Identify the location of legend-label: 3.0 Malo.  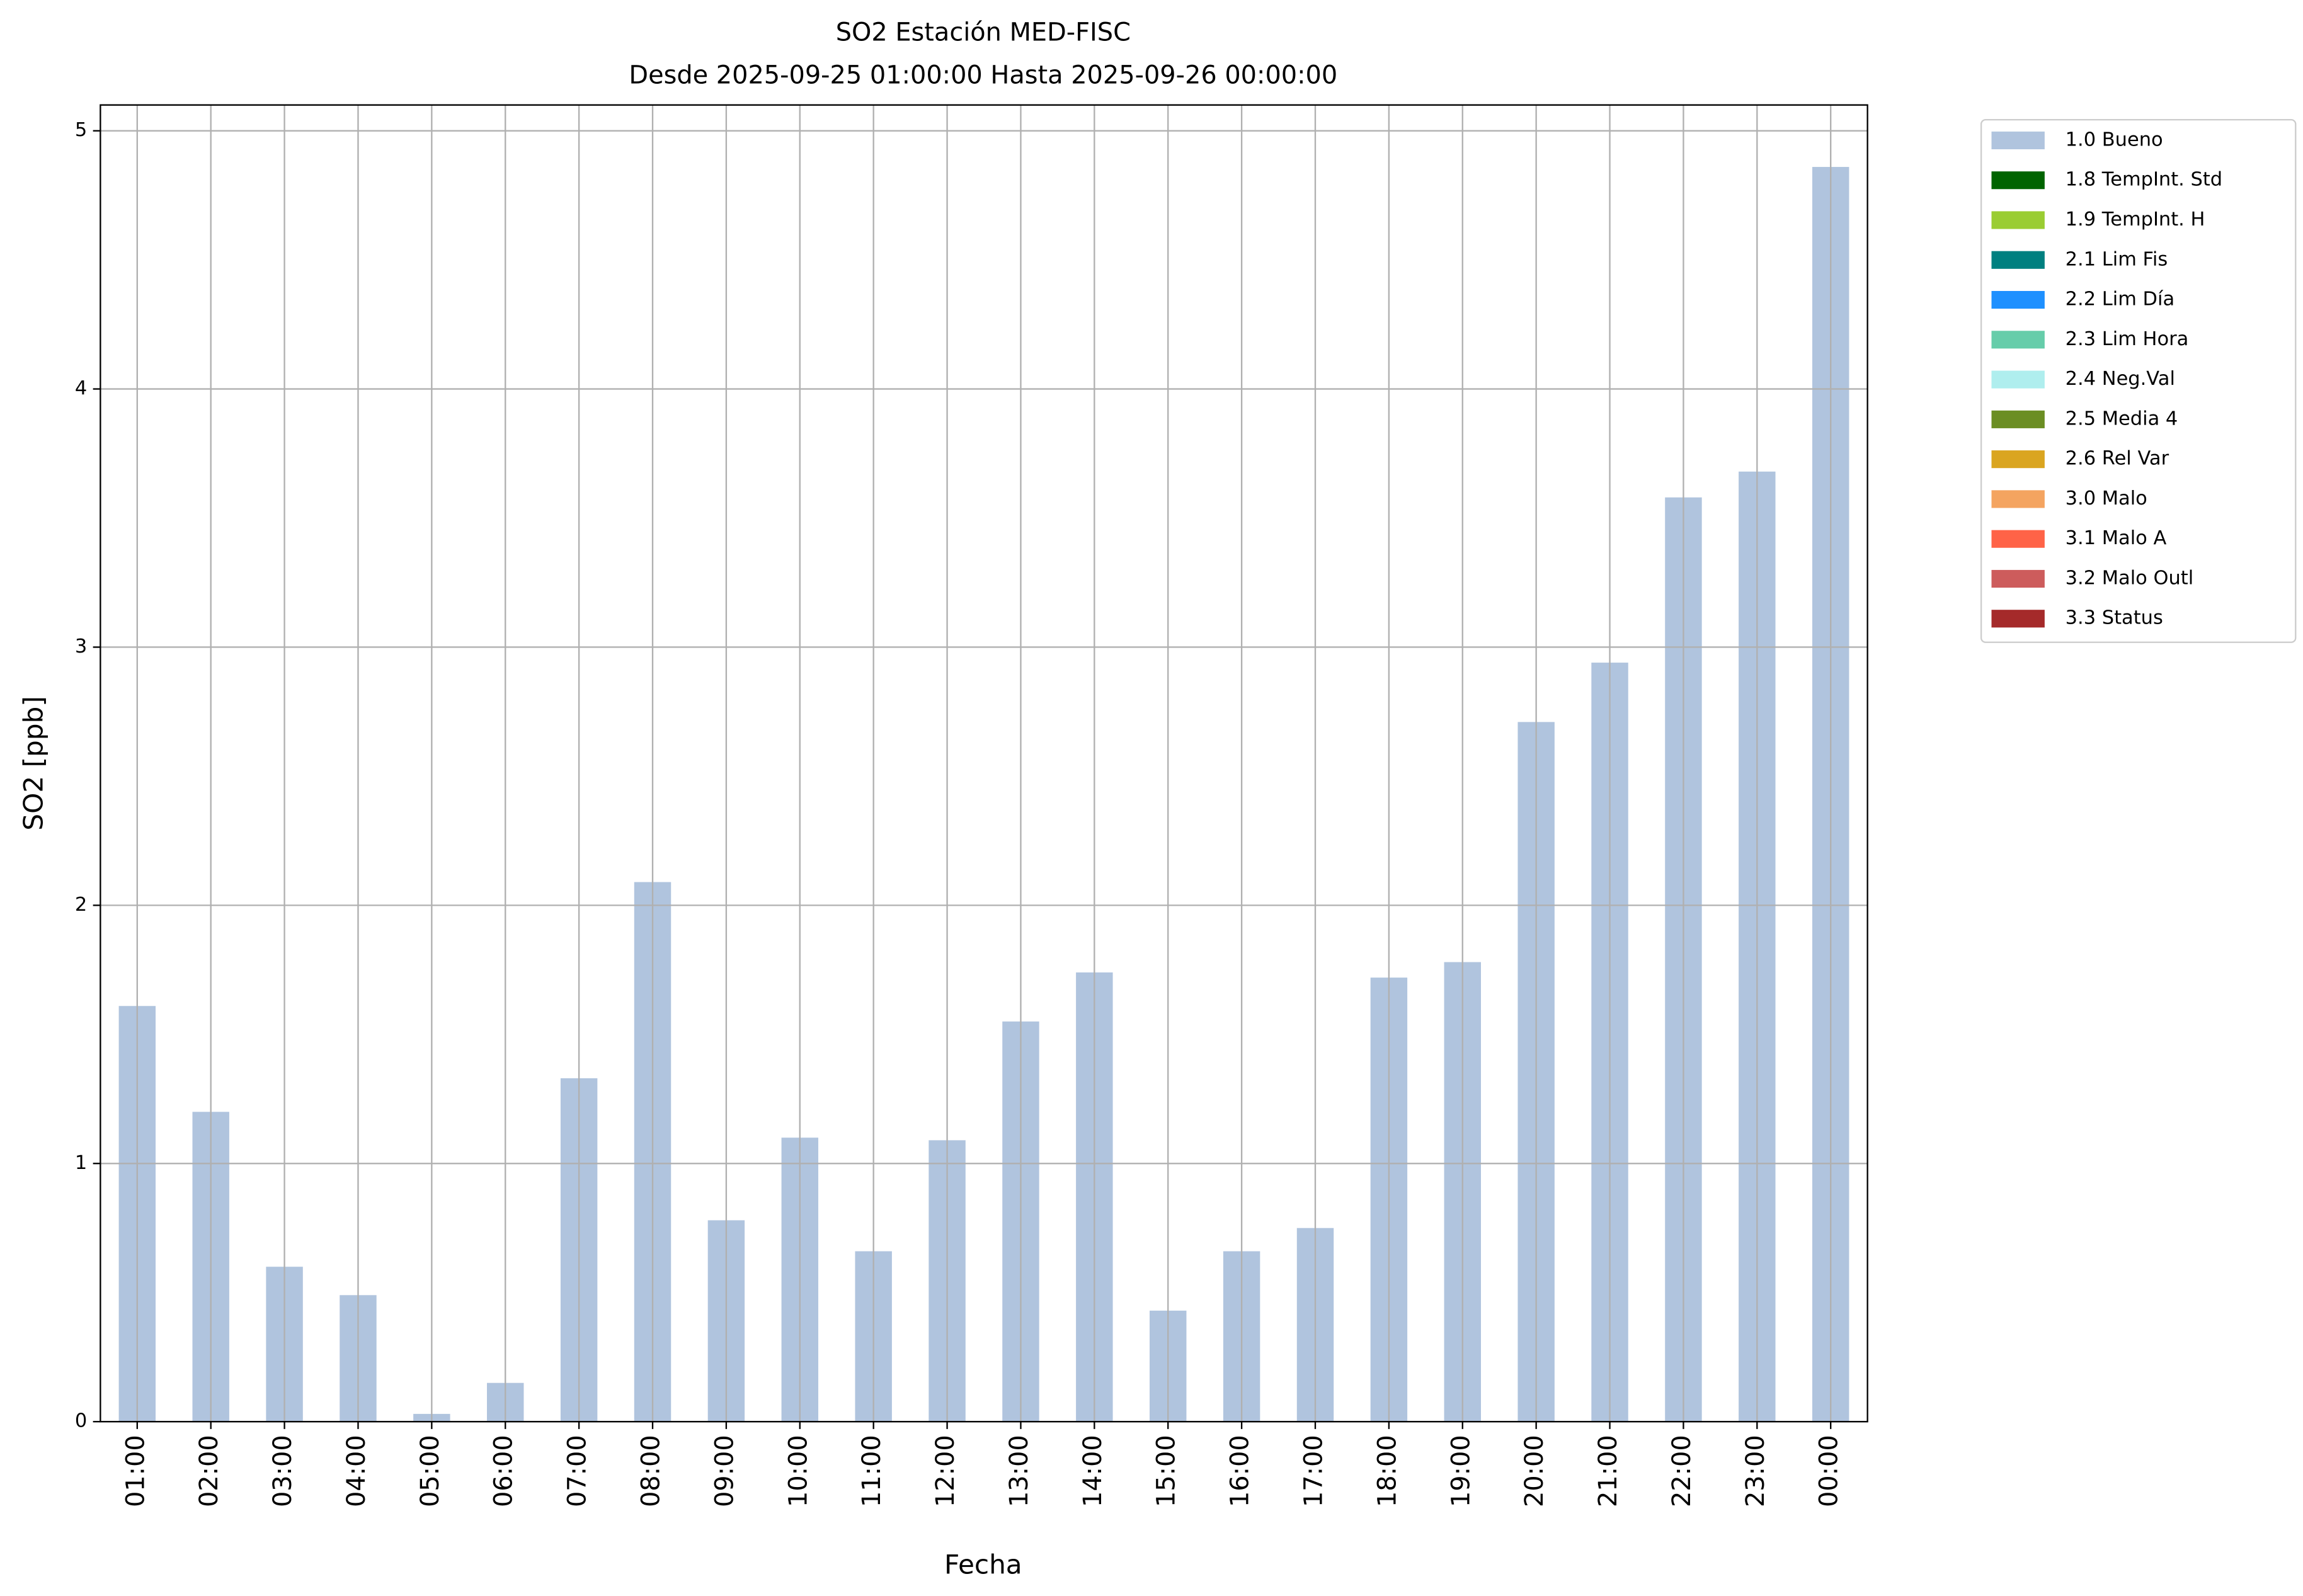
(2107, 498).